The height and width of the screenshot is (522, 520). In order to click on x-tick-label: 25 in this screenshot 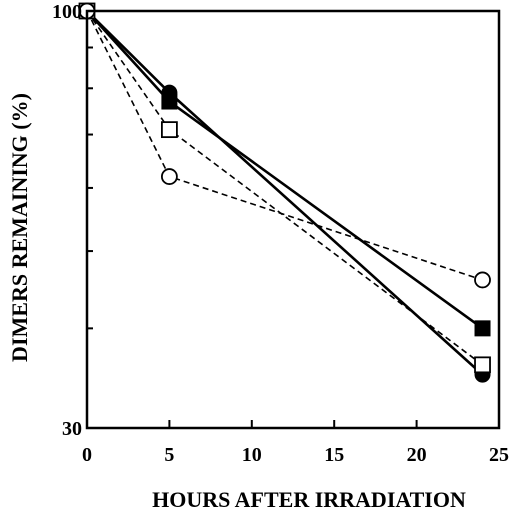, I will do `click(499, 455)`.